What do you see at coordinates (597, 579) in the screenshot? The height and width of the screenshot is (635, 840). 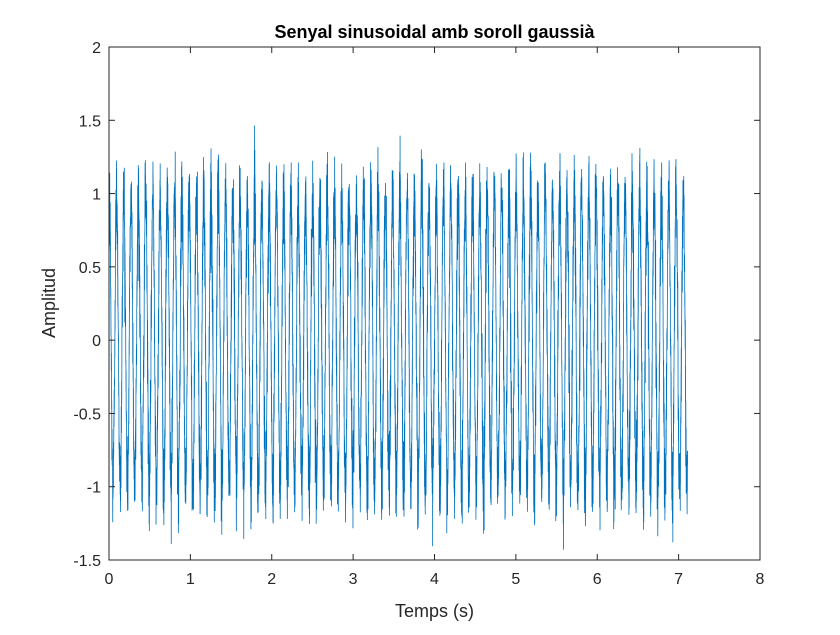 I see `x-tick-label: 6` at bounding box center [597, 579].